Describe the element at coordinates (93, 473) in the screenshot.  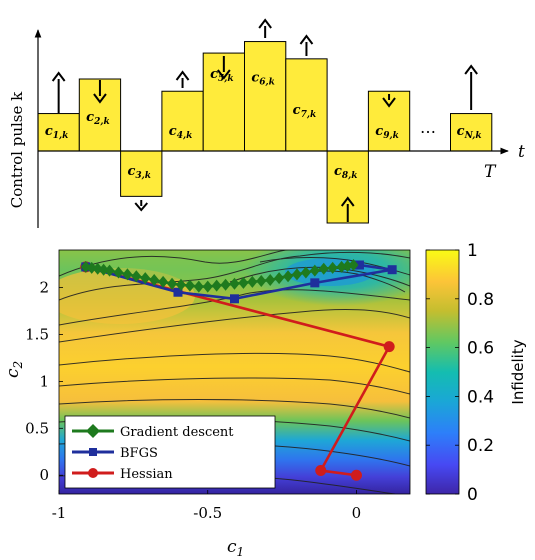
I see `legend-circle-marker` at that location.